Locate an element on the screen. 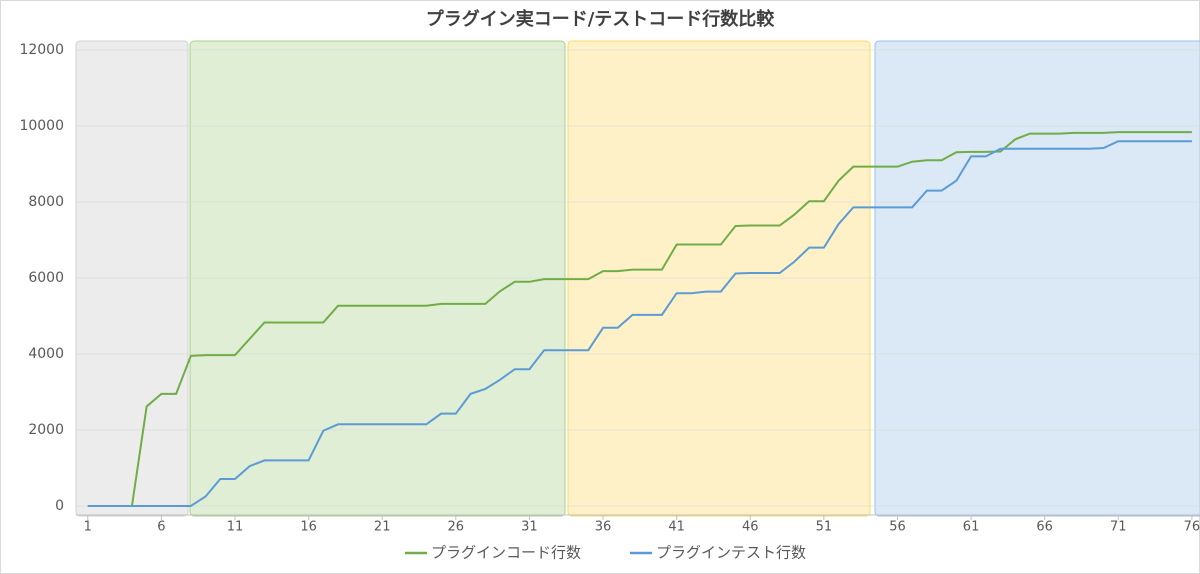 This screenshot has height=574, width=1200. x-tick-label: 76 is located at coordinates (1192, 527).